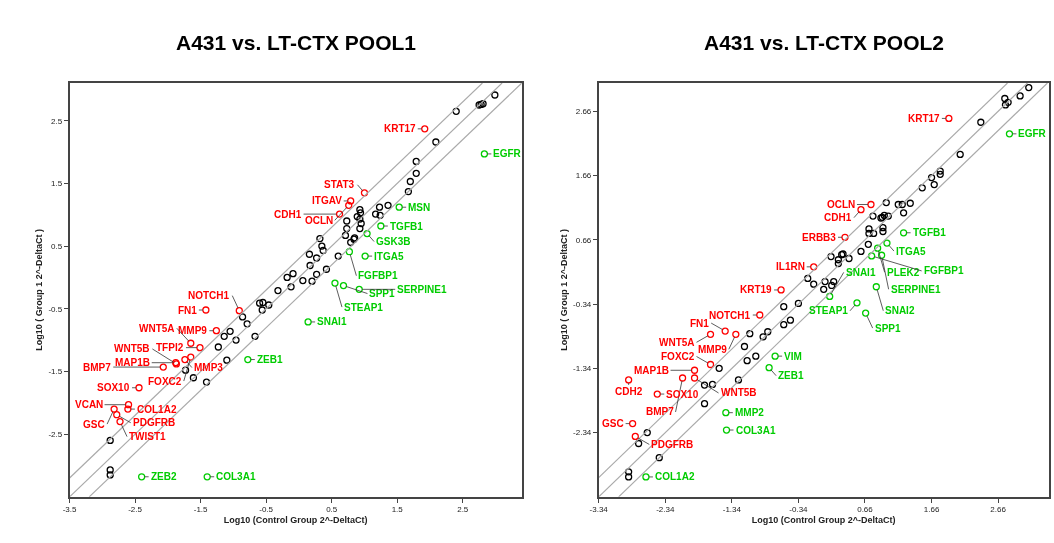 The width and height of the screenshot is (1054, 543). What do you see at coordinates (201, 510) in the screenshot?
I see `x-tick-label: -1.5` at bounding box center [201, 510].